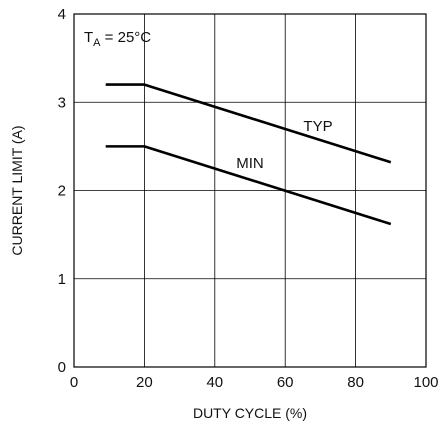 Image resolution: width=441 pixels, height=427 pixels. What do you see at coordinates (355, 382) in the screenshot?
I see `x-tick-label: 80` at bounding box center [355, 382].